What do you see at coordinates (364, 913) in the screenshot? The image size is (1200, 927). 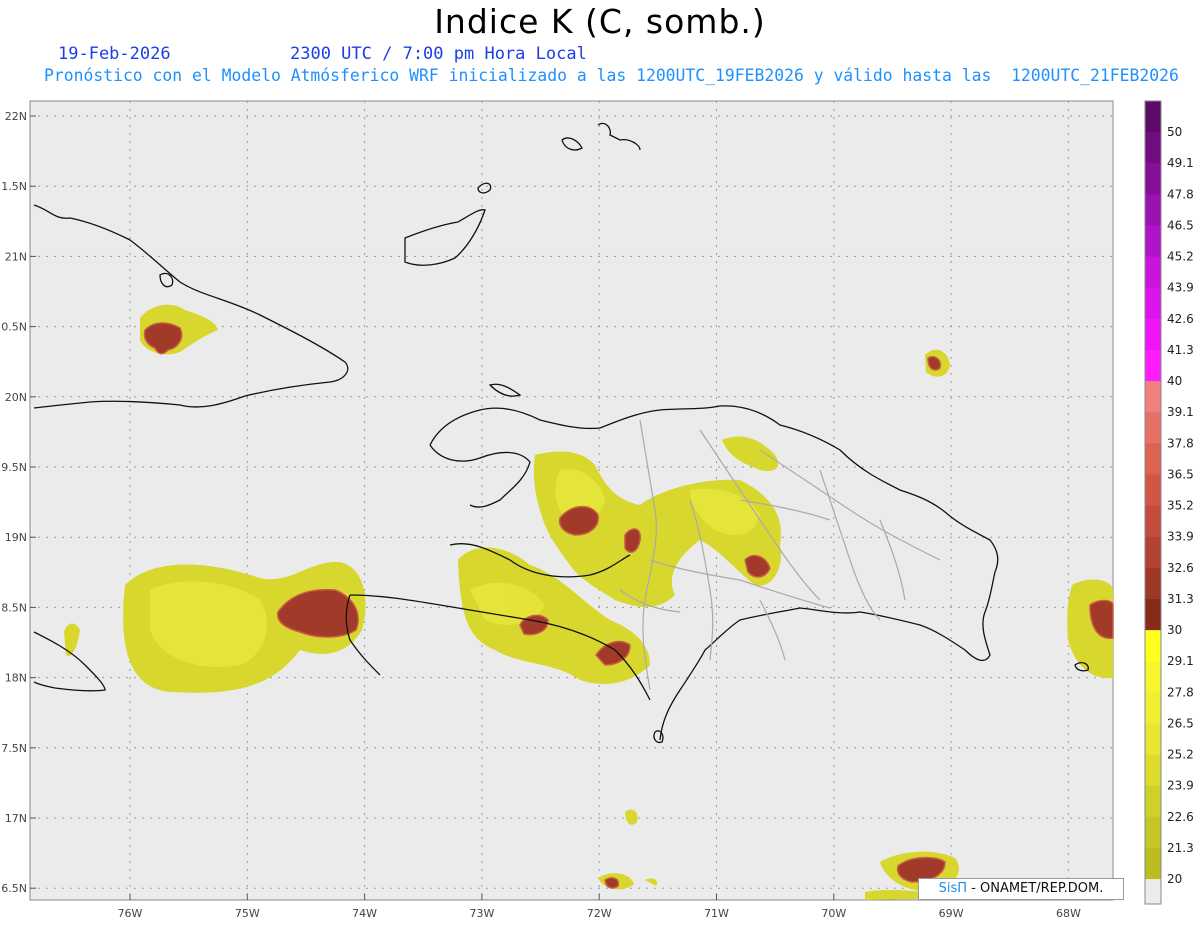 I see `lon-label: 74W` at bounding box center [364, 913].